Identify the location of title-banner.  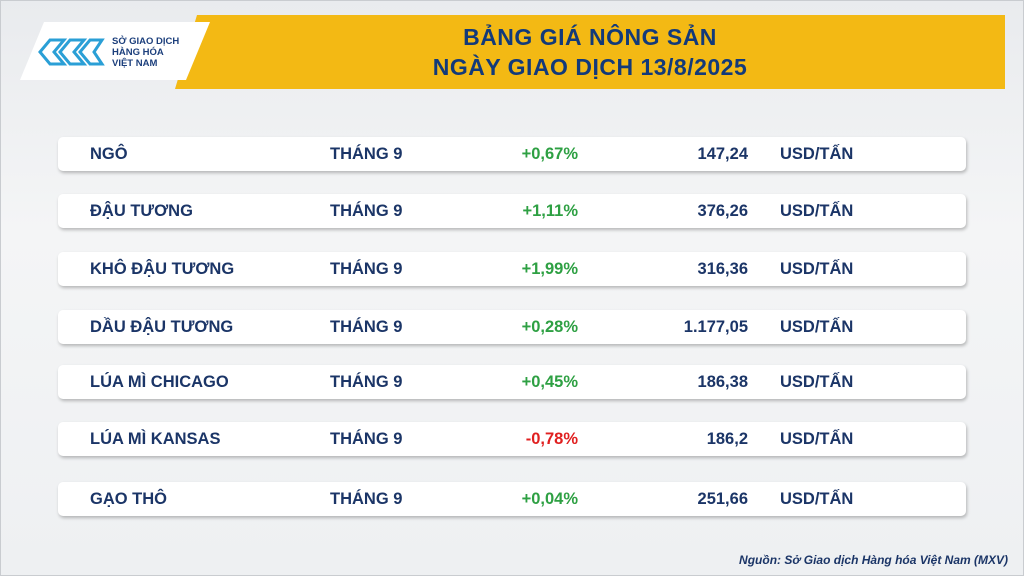
(590, 52).